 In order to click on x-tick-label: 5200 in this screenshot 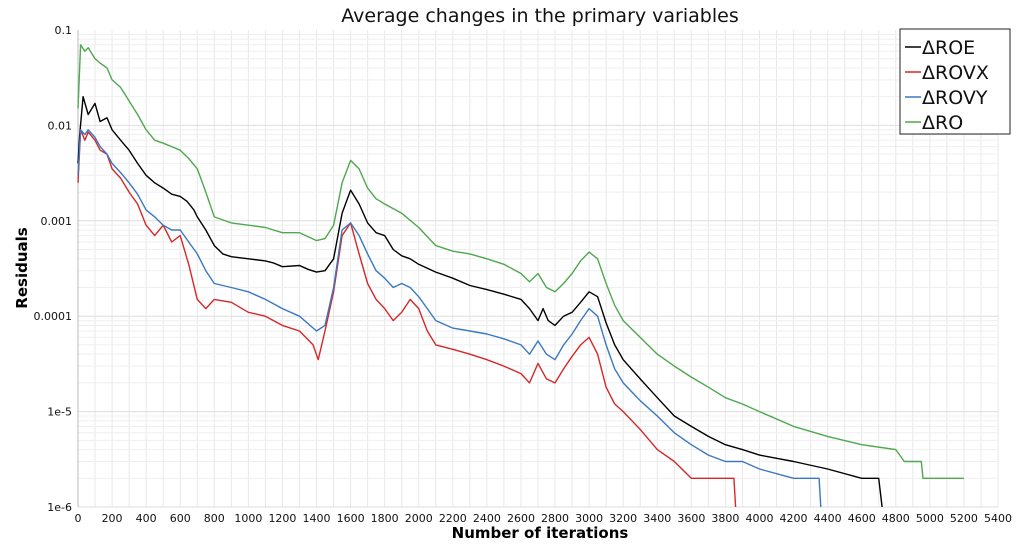, I will do `click(964, 518)`.